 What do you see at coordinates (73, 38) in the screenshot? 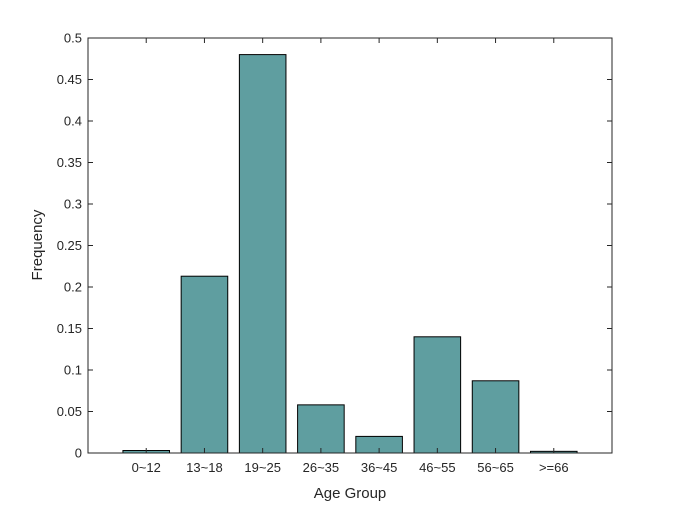
I see `y-tick-label-10: 0.5` at bounding box center [73, 38].